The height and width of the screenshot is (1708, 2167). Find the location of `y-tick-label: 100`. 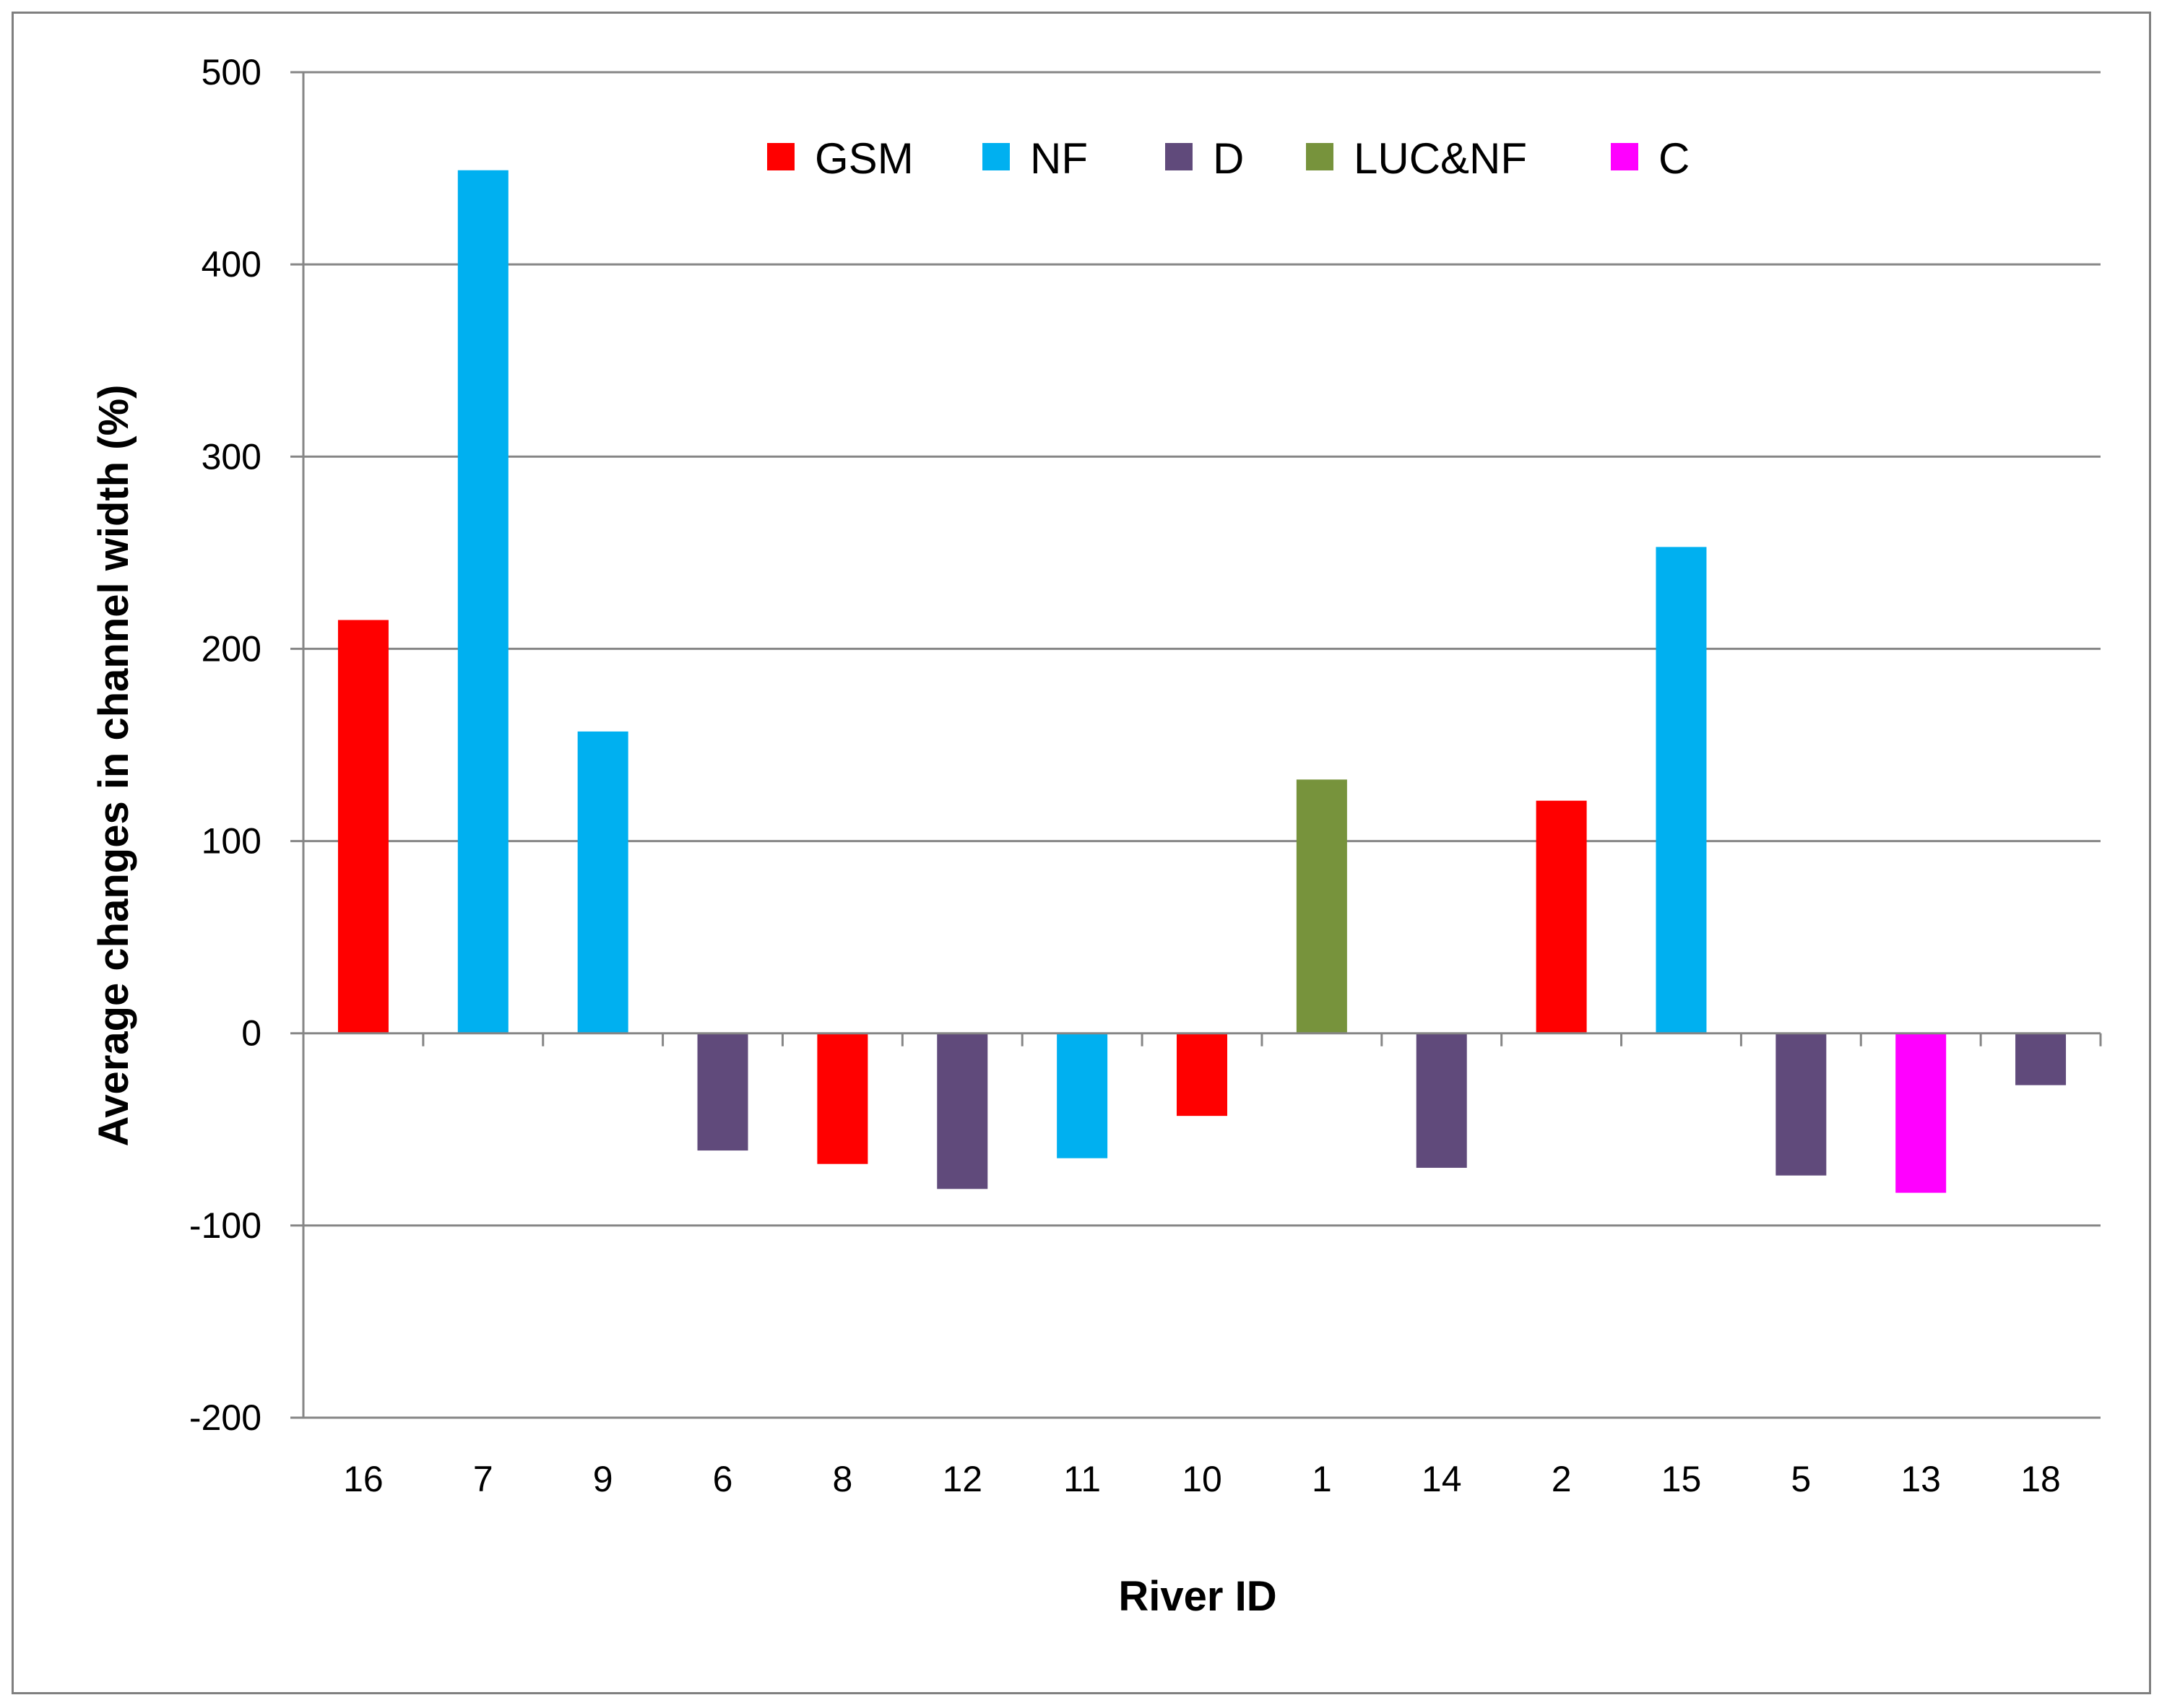

y-tick-label: 100 is located at coordinates (232, 841).